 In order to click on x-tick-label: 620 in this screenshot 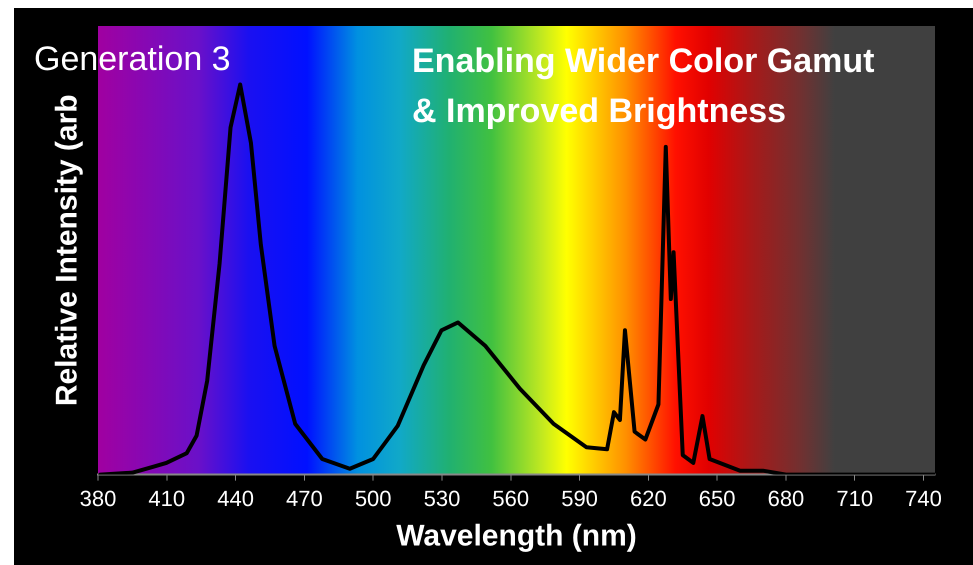, I will do `click(648, 498)`.